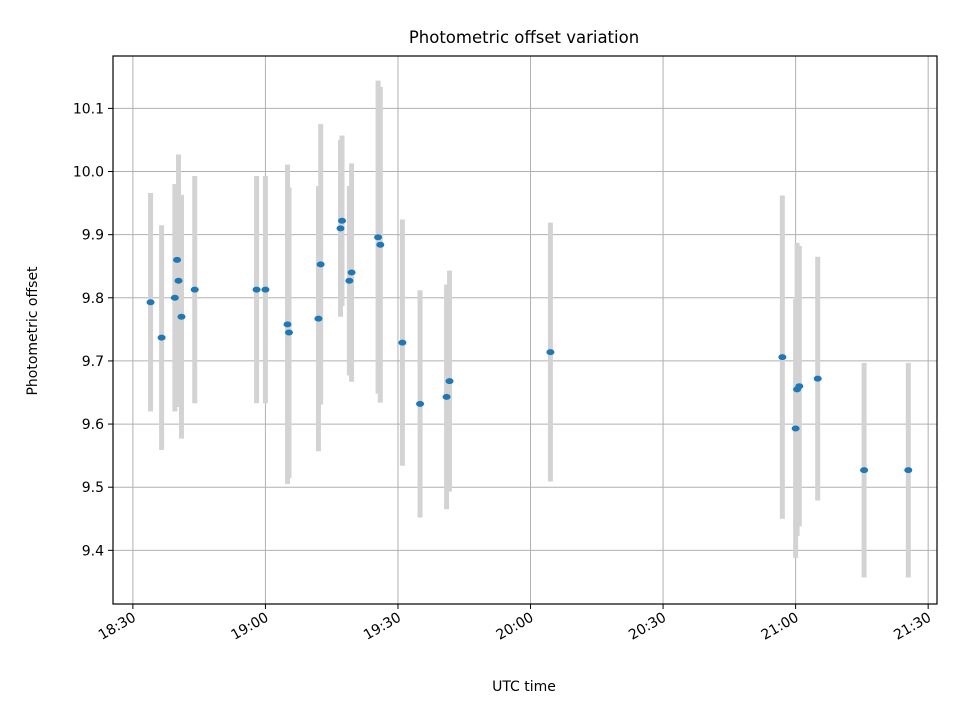 This screenshot has width=960, height=720. I want to click on x-tick-label: 20:30, so click(647, 627).